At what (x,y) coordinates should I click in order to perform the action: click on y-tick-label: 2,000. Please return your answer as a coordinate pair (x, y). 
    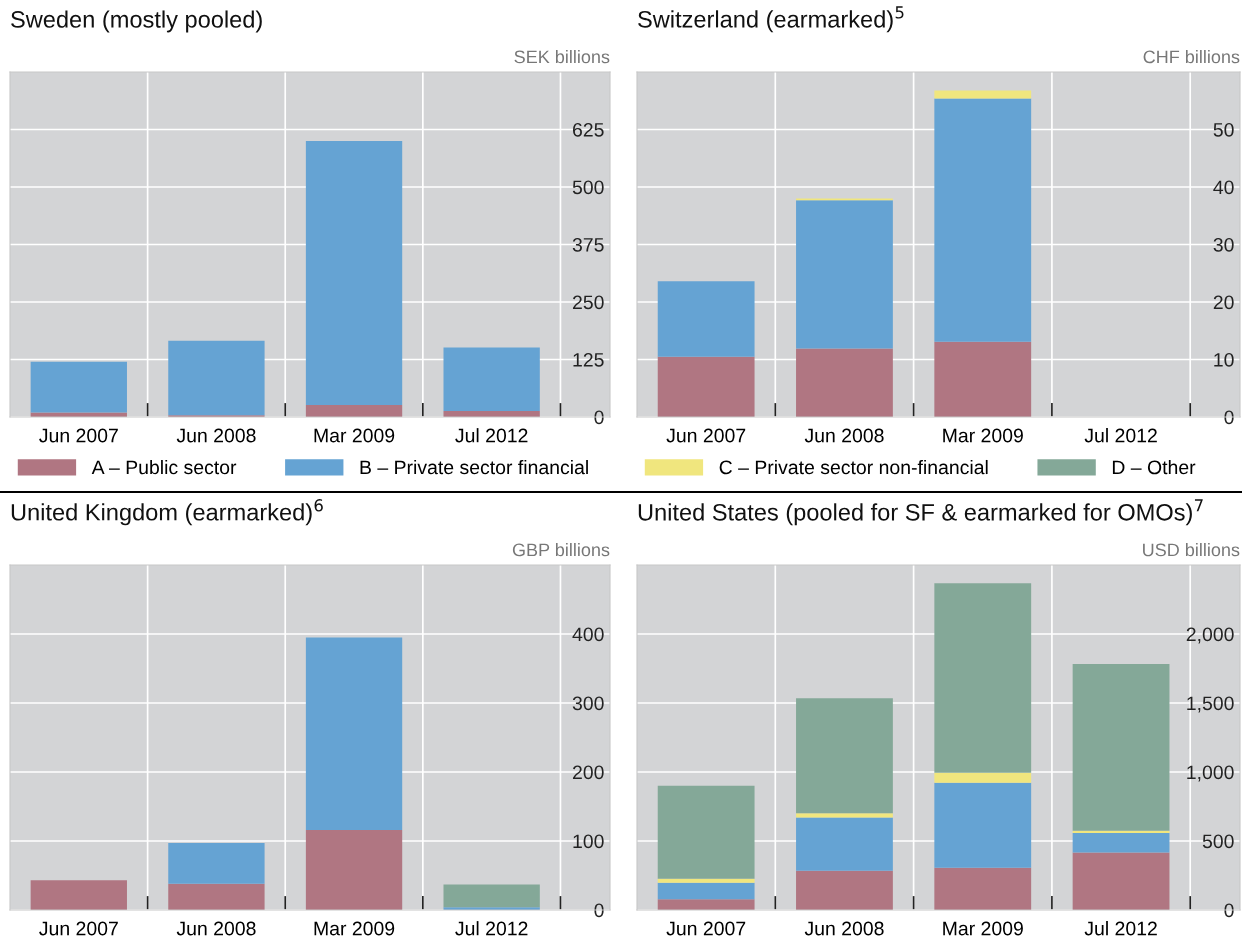
    Looking at the image, I should click on (1210, 635).